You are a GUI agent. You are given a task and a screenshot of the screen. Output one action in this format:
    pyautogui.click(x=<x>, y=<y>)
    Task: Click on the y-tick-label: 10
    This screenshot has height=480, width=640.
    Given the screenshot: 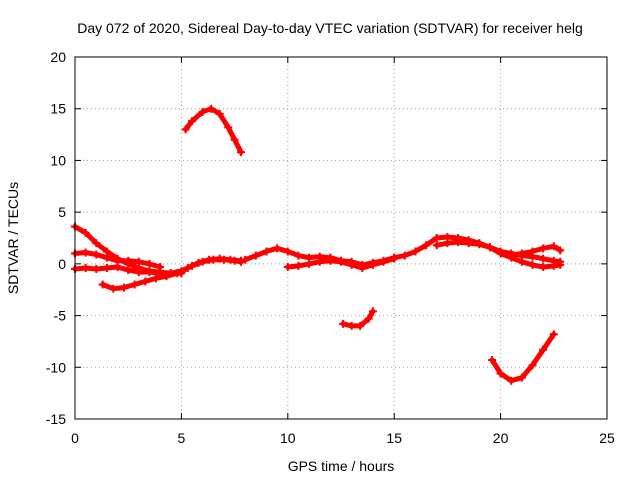 What is the action you would take?
    pyautogui.click(x=58, y=160)
    